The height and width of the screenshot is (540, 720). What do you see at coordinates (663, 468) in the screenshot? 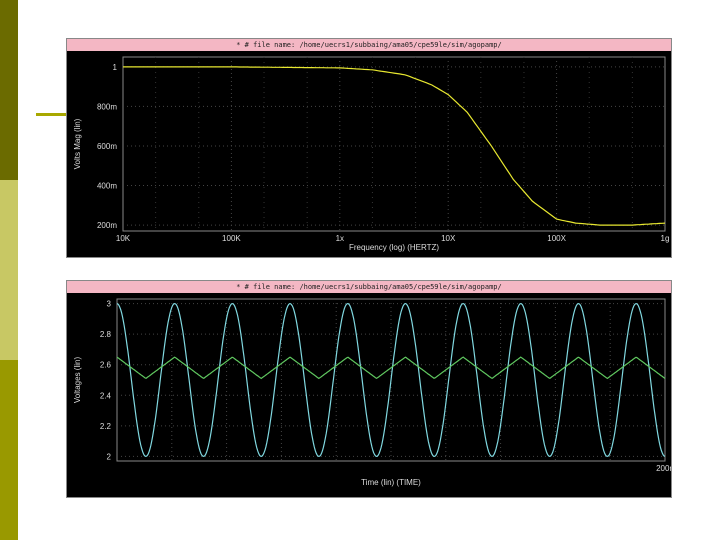
I see `x-tick-label: 200n` at bounding box center [663, 468].